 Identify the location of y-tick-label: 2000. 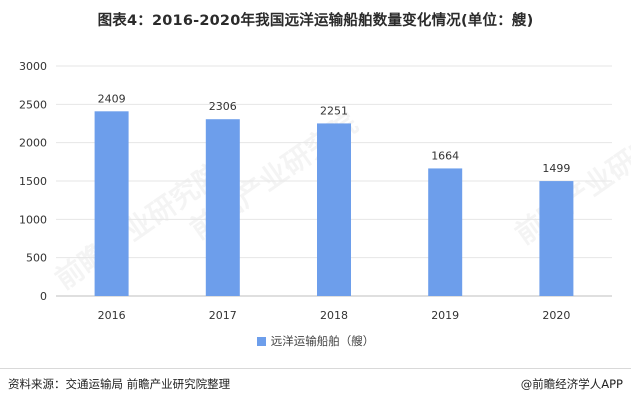
(33, 143).